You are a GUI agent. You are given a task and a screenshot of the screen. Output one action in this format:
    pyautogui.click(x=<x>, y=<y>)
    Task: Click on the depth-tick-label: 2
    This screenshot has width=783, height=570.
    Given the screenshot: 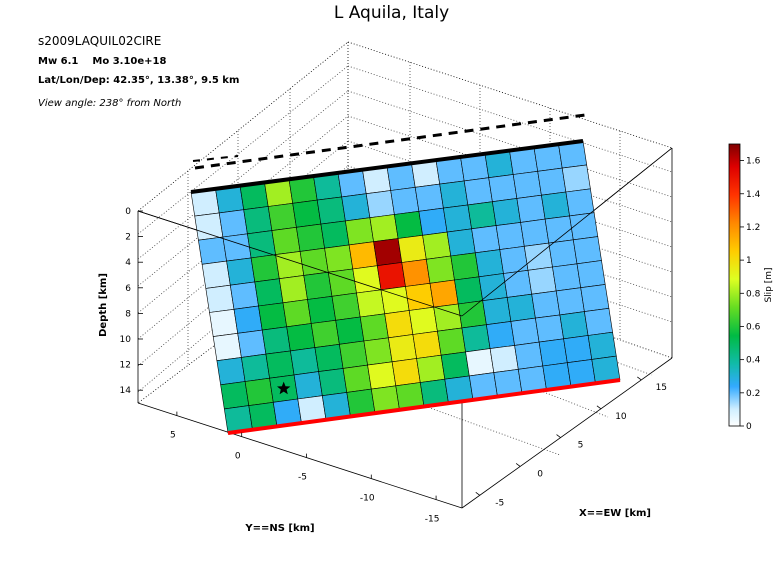 What is the action you would take?
    pyautogui.click(x=128, y=238)
    